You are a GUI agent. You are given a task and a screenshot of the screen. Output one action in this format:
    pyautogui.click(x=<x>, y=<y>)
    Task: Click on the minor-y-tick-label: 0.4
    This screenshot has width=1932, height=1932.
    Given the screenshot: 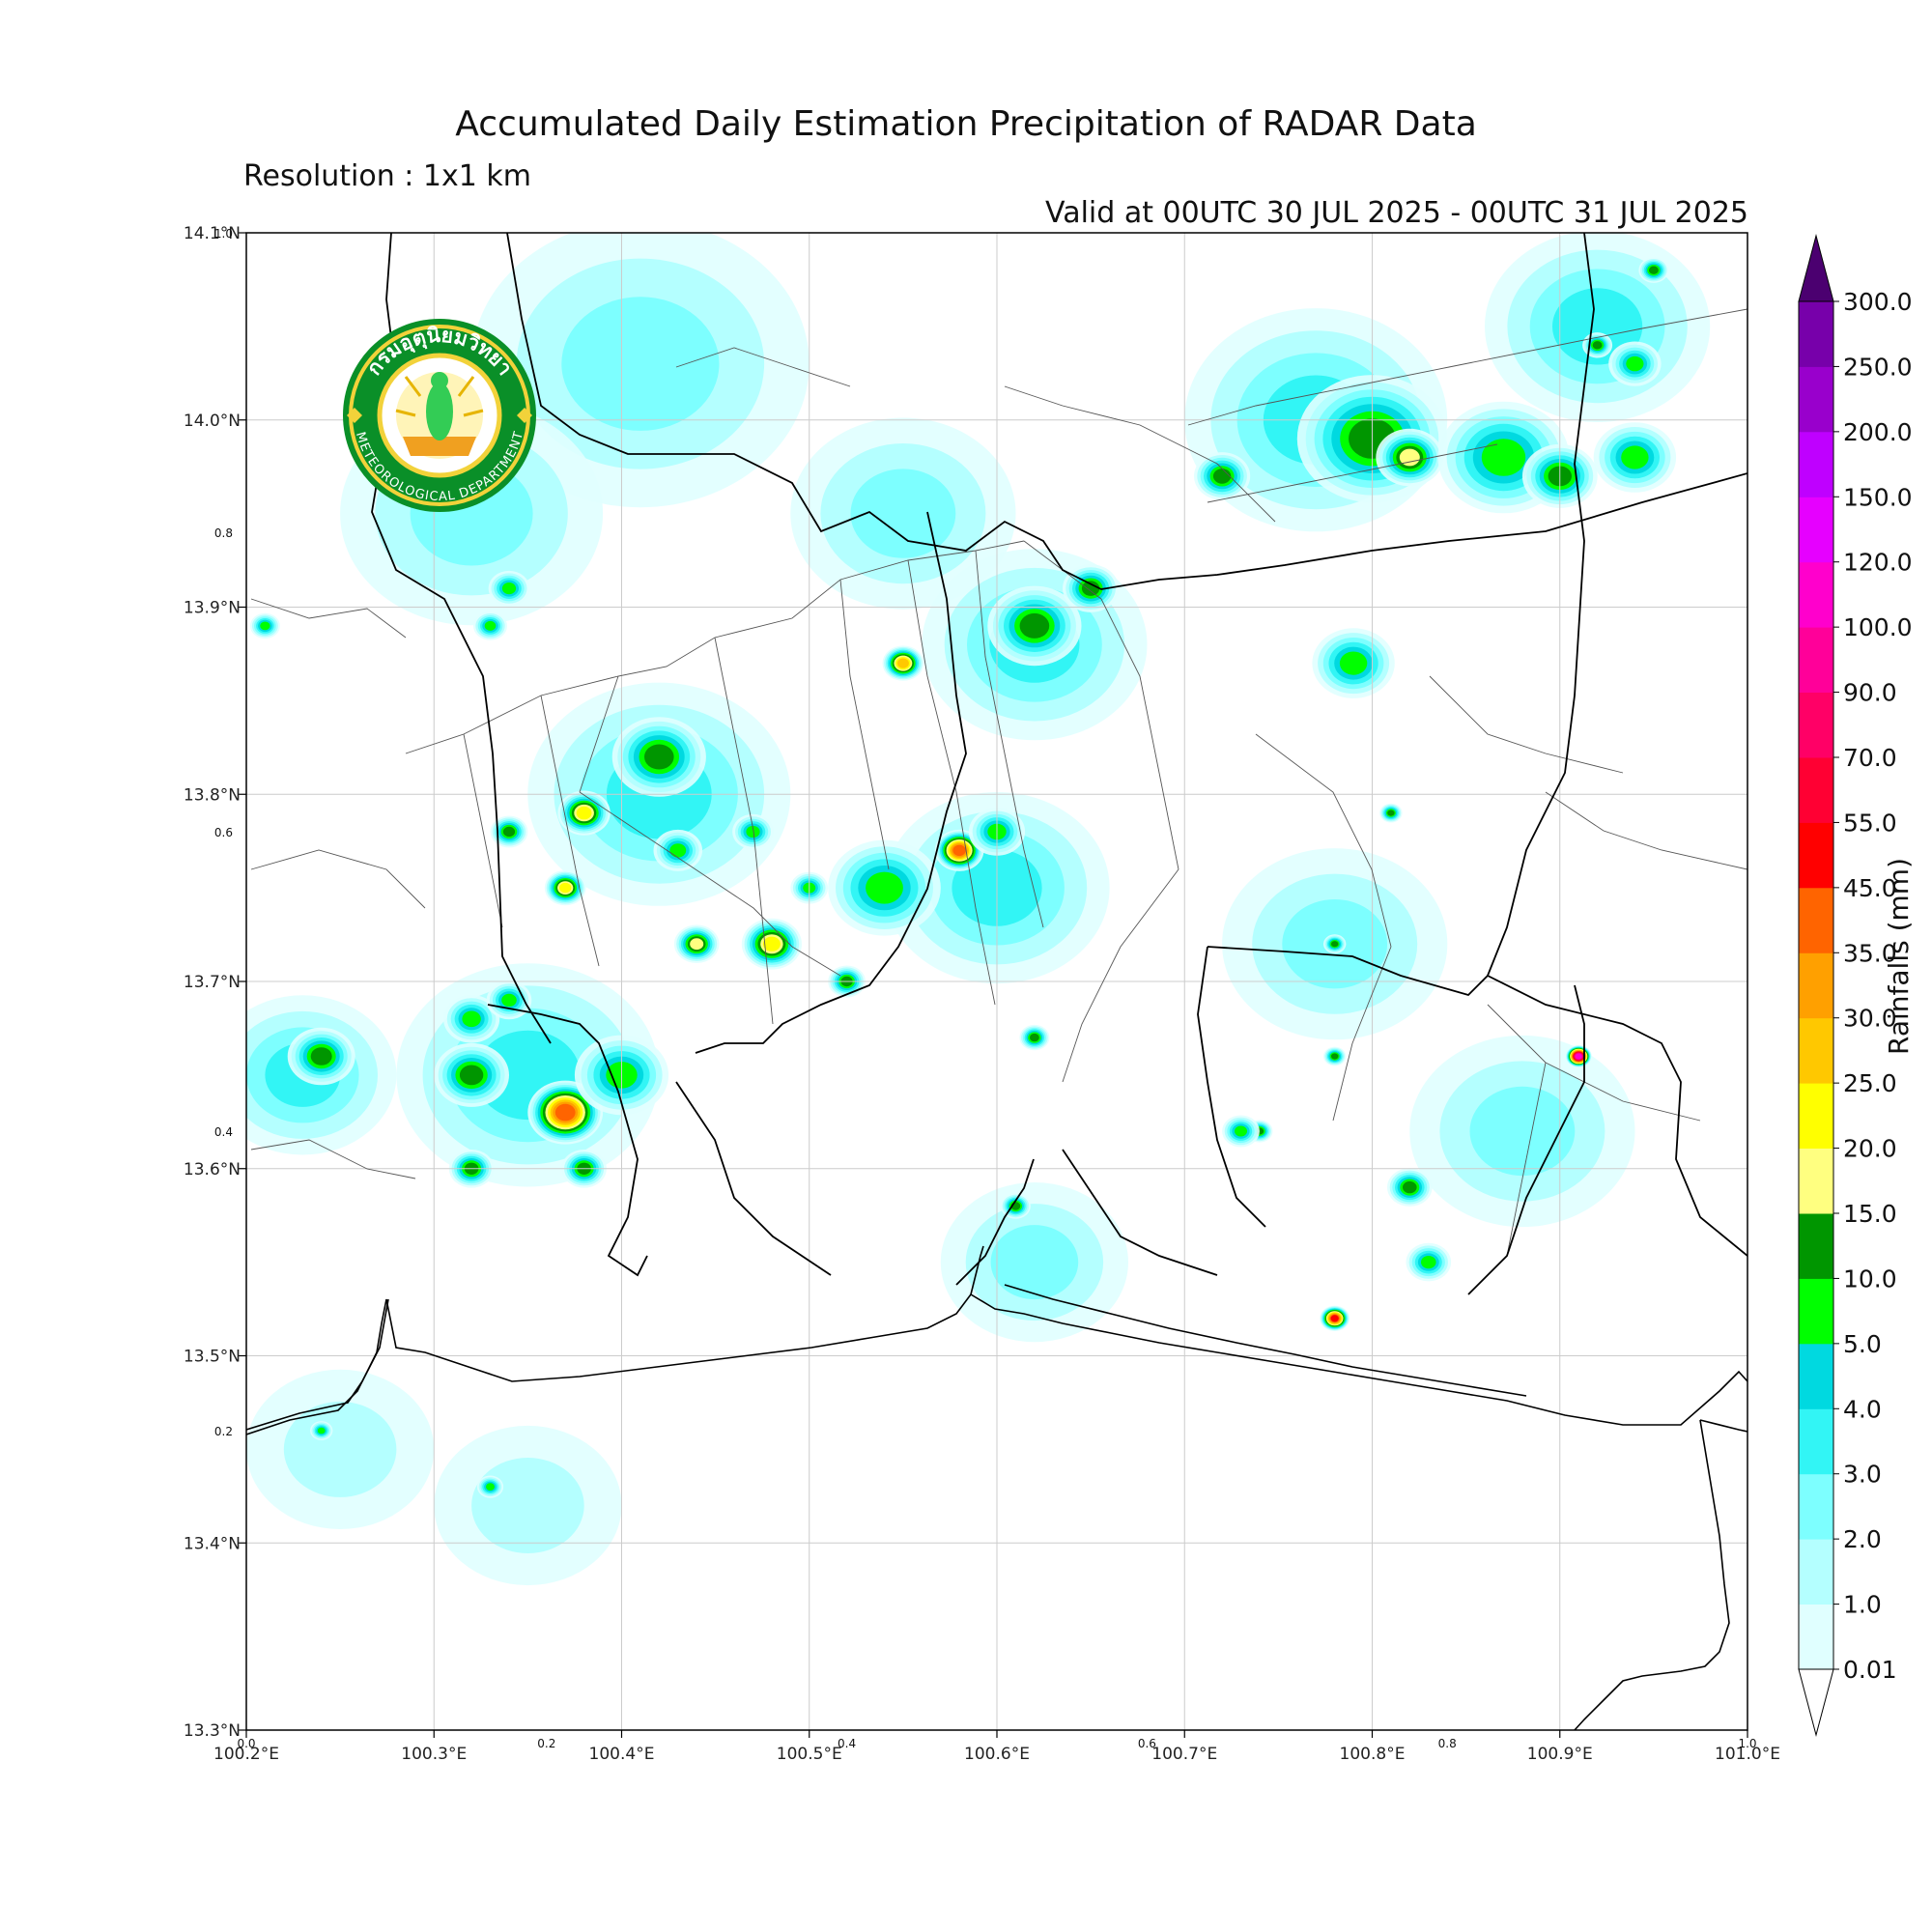 What is the action you would take?
    pyautogui.click(x=223, y=1132)
    